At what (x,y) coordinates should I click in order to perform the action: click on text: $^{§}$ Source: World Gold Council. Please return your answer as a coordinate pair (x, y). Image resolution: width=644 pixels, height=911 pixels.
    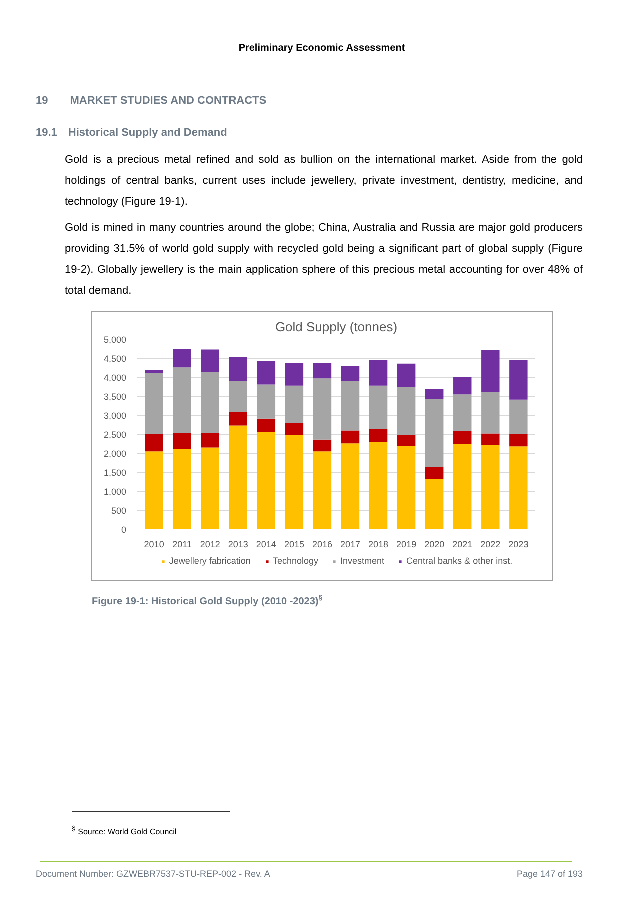
    Looking at the image, I should click on (124, 831).